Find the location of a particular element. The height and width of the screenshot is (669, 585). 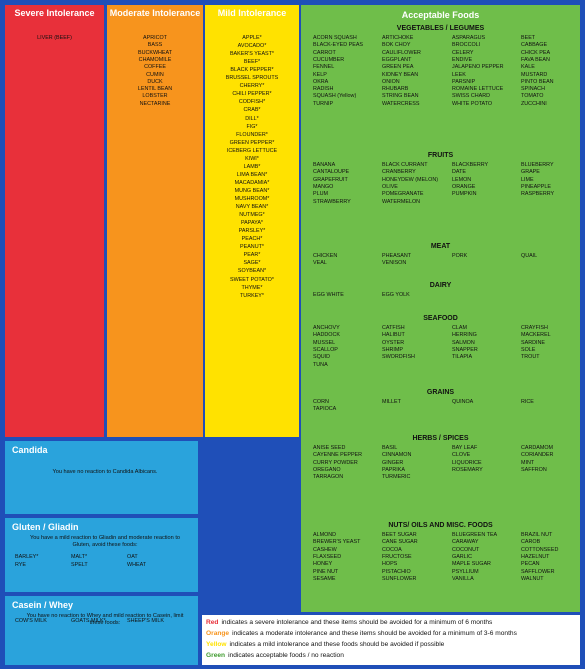

food-item: KIDNEY BEAN is located at coordinates (400, 74).